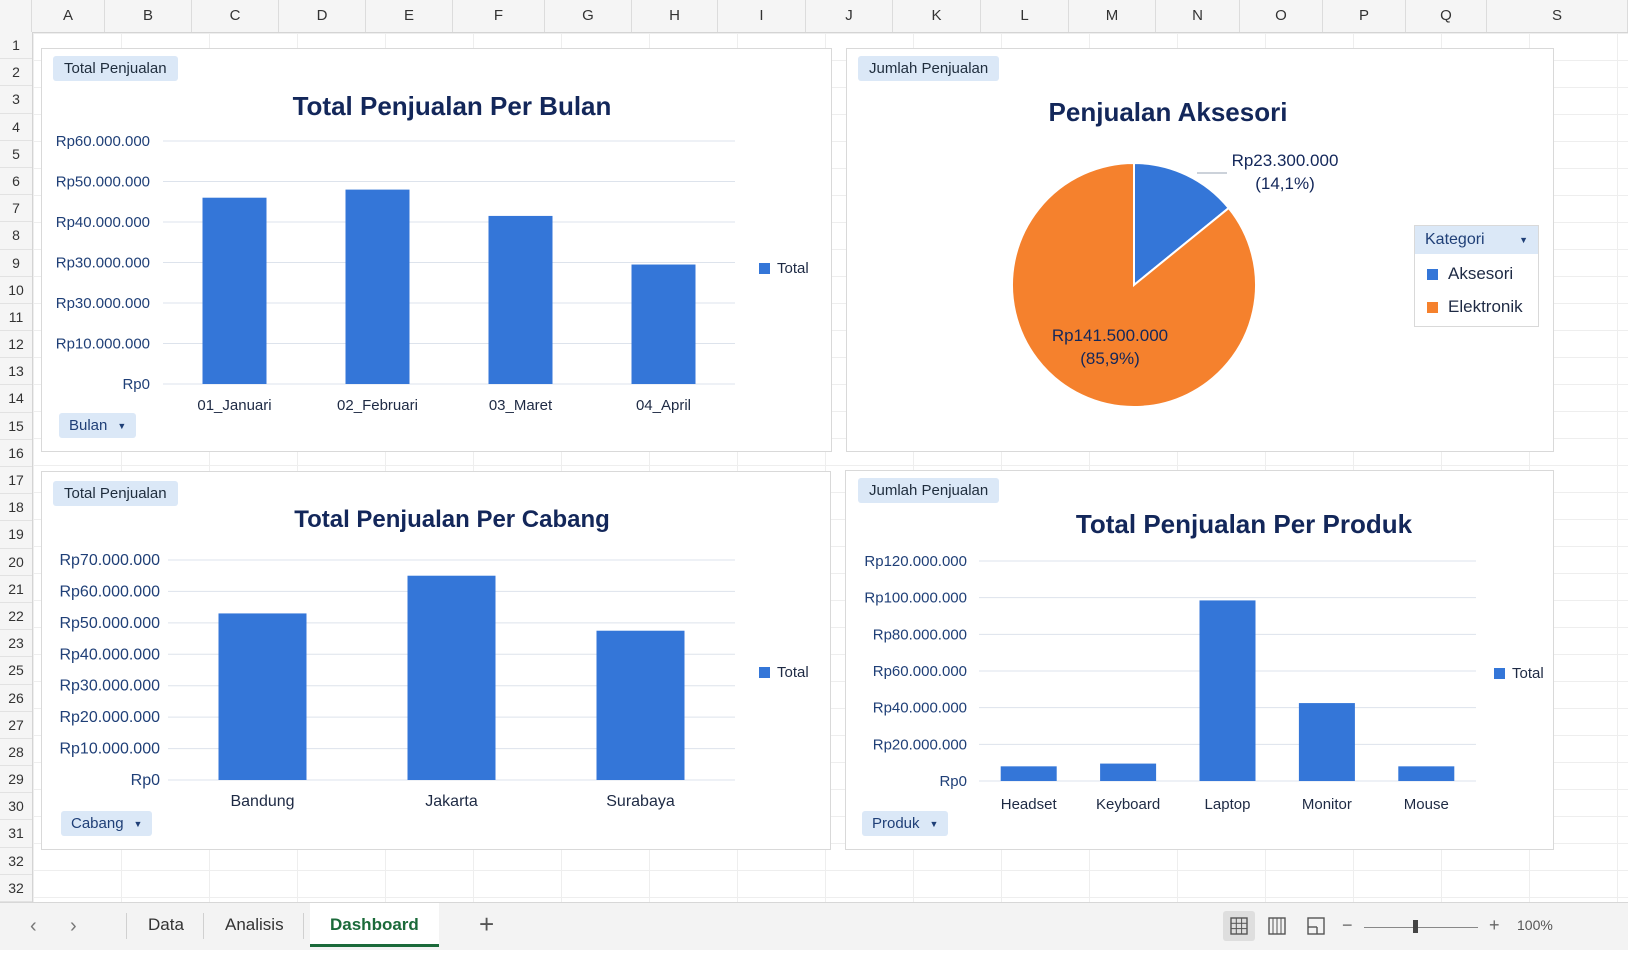 The width and height of the screenshot is (1628, 966). I want to click on filter-button-bulan: Bulan ▼, so click(98, 425).